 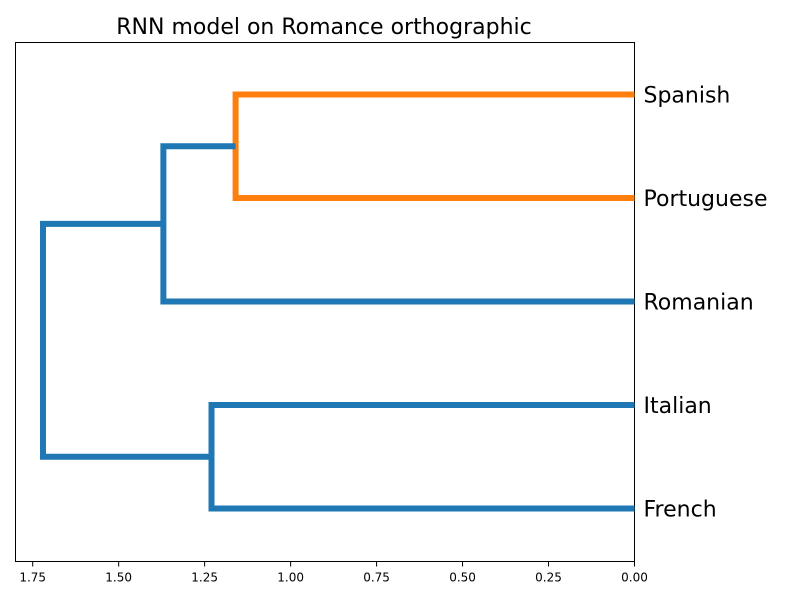 I want to click on x-tick-label-5: 0.50, so click(x=462, y=578).